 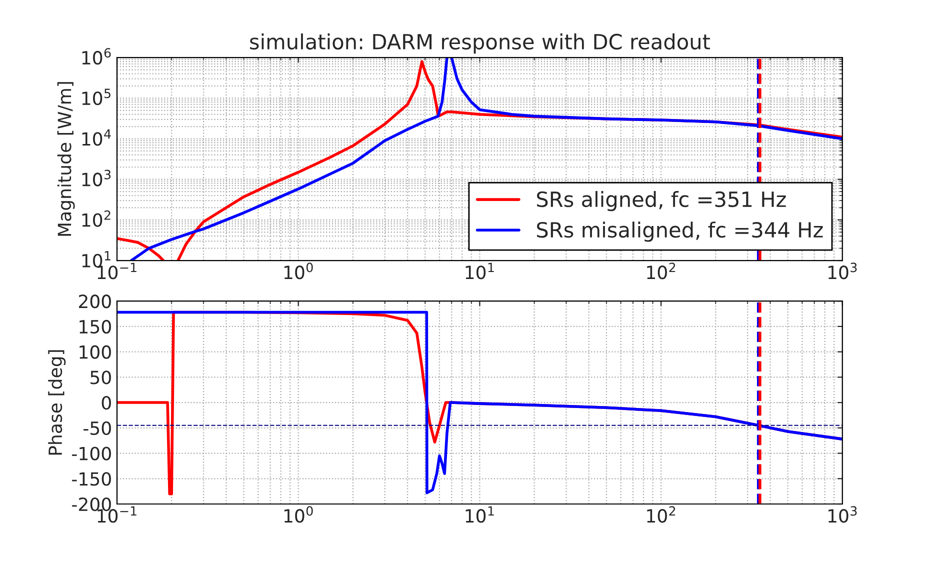 I want to click on y-tick-label: 10$^{6}$, so click(x=96, y=56).